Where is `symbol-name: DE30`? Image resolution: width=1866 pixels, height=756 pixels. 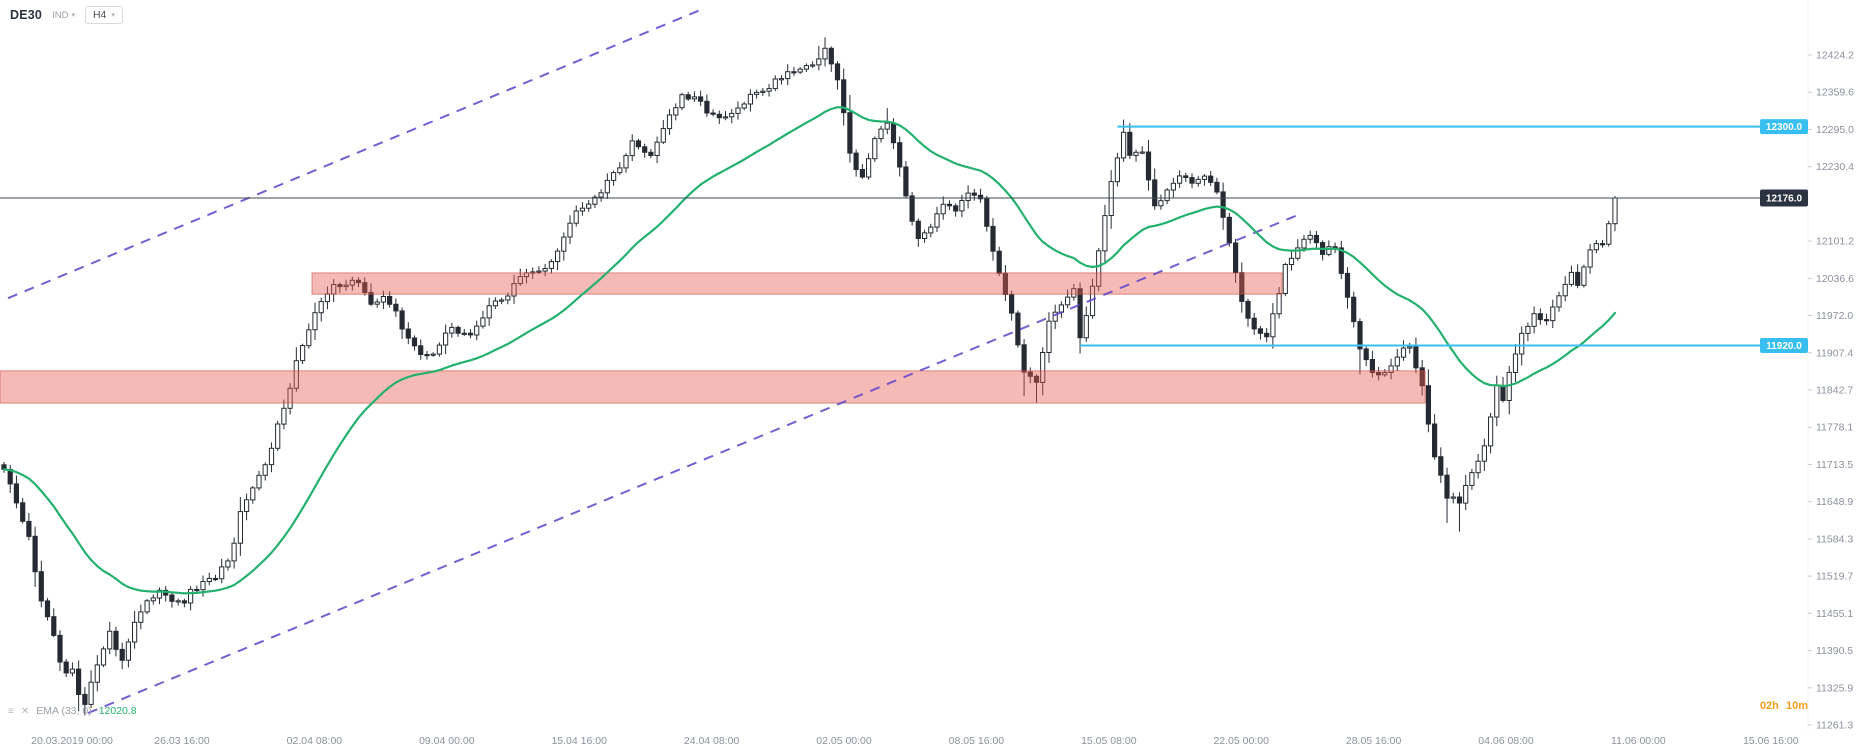 symbol-name: DE30 is located at coordinates (26, 15).